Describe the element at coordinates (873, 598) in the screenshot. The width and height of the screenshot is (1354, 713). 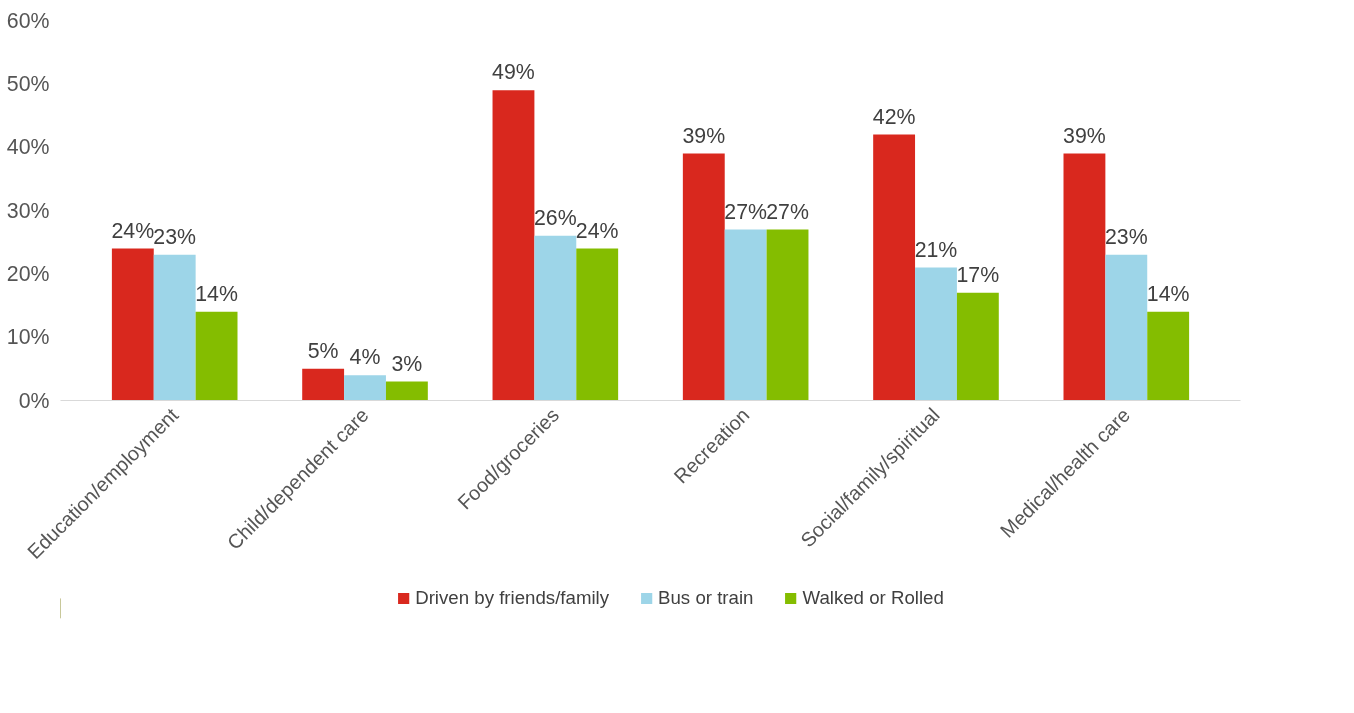
I see `legend-label: Walked or Rolled` at that location.